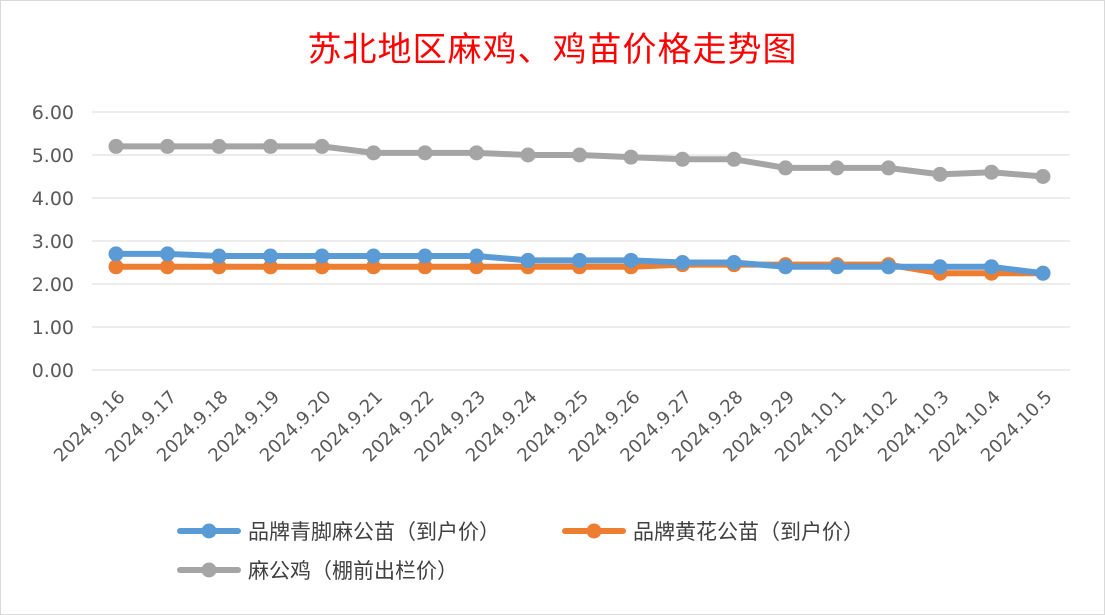  What do you see at coordinates (53, 285) in the screenshot?
I see `y-tick-label: 2.00` at bounding box center [53, 285].